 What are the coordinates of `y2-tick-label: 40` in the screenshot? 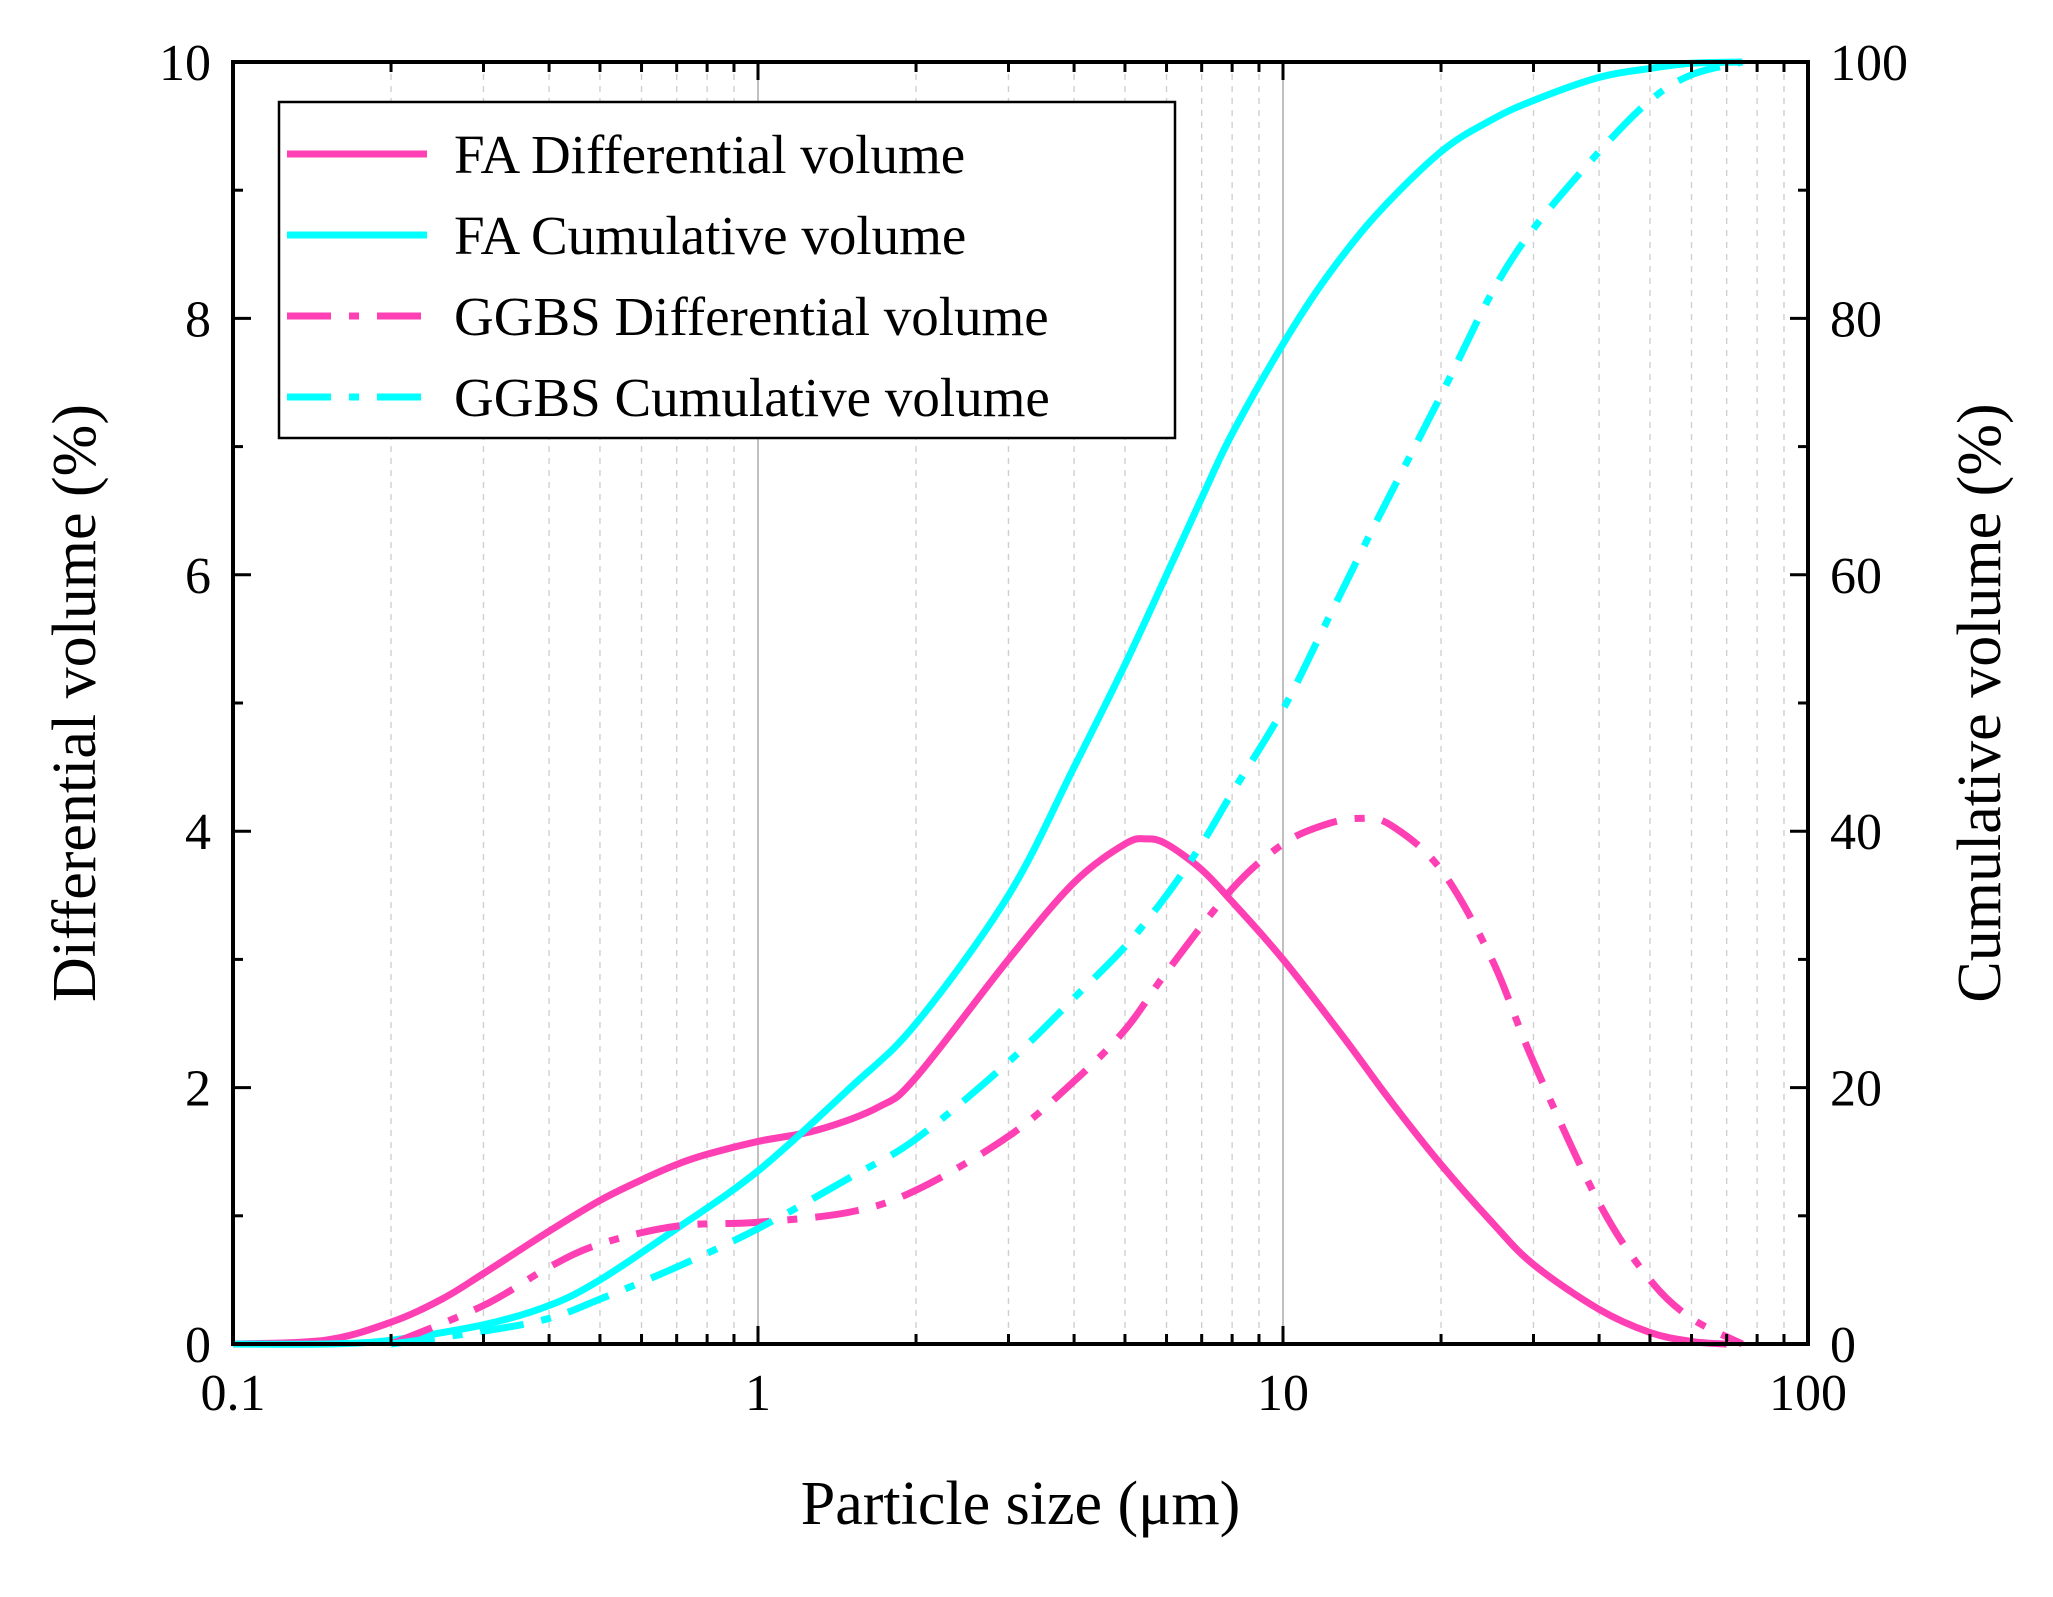 It's located at (1856, 832).